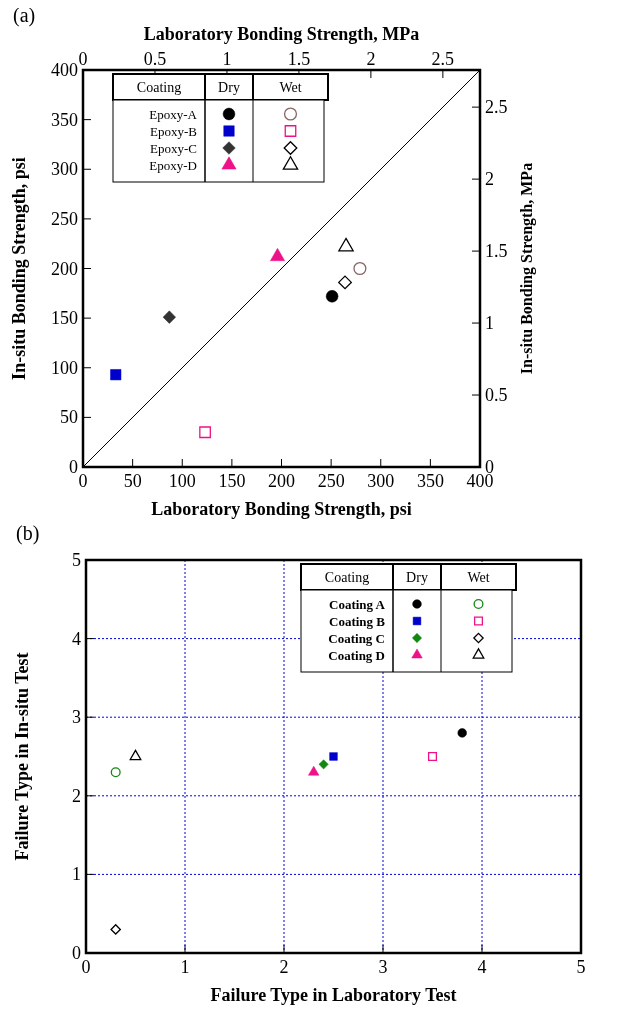  I want to click on x-tick-label: 5, so click(581, 967).